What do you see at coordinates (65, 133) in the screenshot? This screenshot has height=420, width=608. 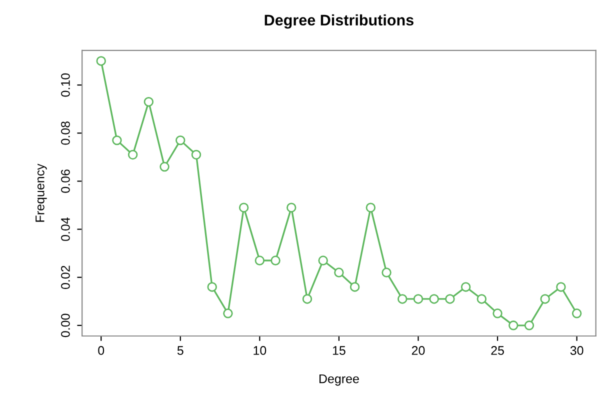 I see `y-tick-label: 0.08` at bounding box center [65, 133].